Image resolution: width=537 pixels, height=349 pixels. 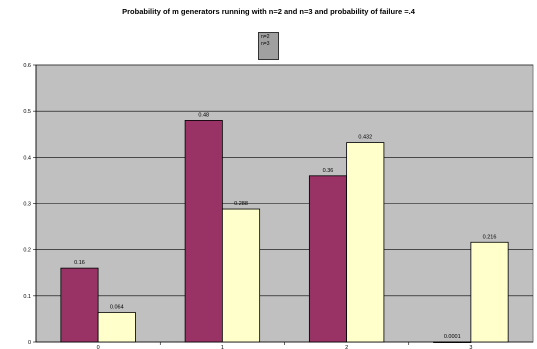 What do you see at coordinates (365, 242) in the screenshot?
I see `bar-n=3-2` at bounding box center [365, 242].